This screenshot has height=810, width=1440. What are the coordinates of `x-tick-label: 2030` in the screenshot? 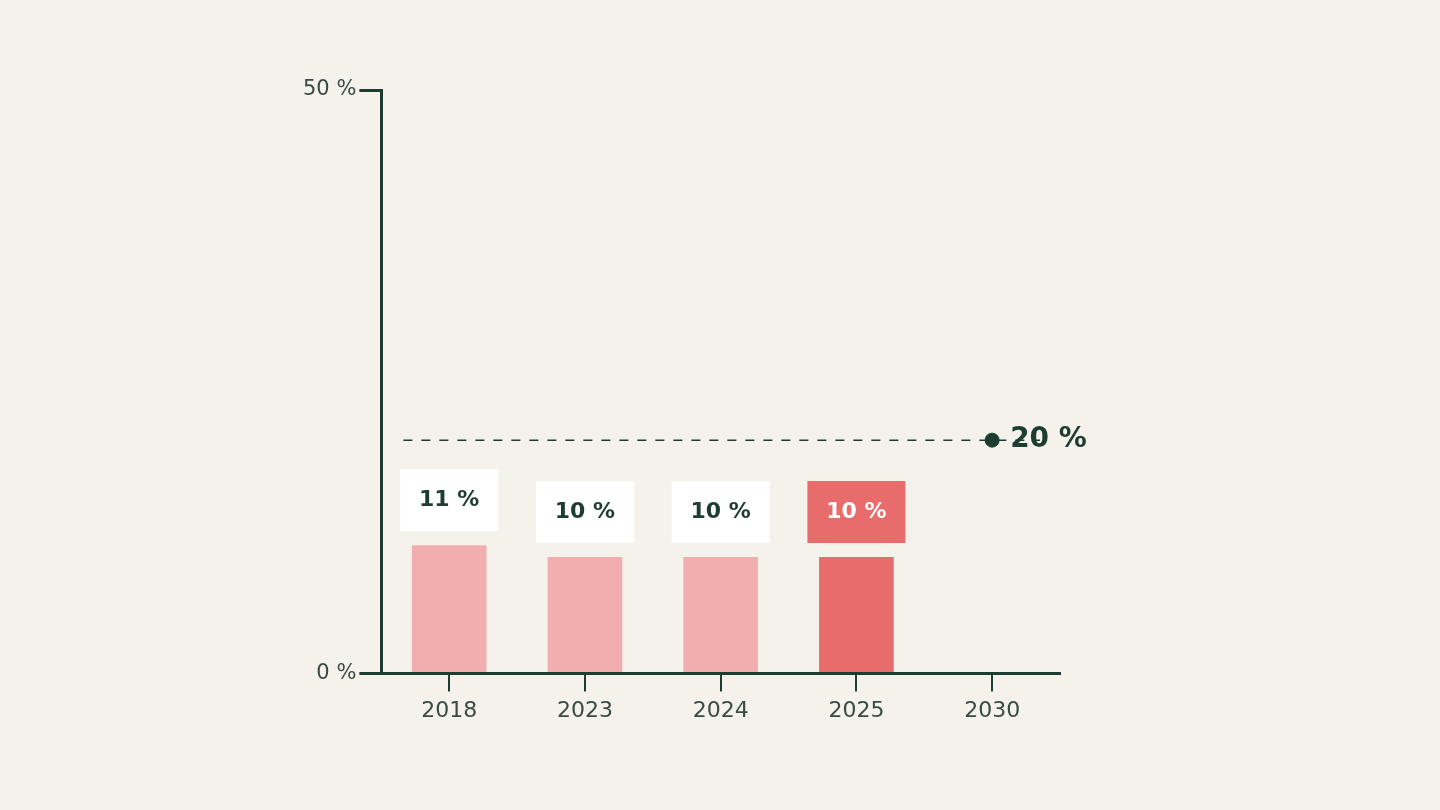 It's located at (992, 709).